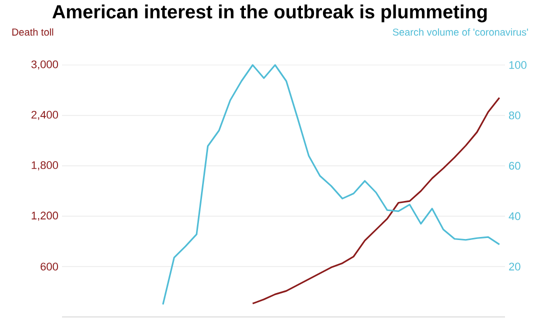 Image resolution: width=540 pixels, height=320 pixels. Describe the element at coordinates (514, 116) in the screenshot. I see `y2-tick-label: 80` at that location.